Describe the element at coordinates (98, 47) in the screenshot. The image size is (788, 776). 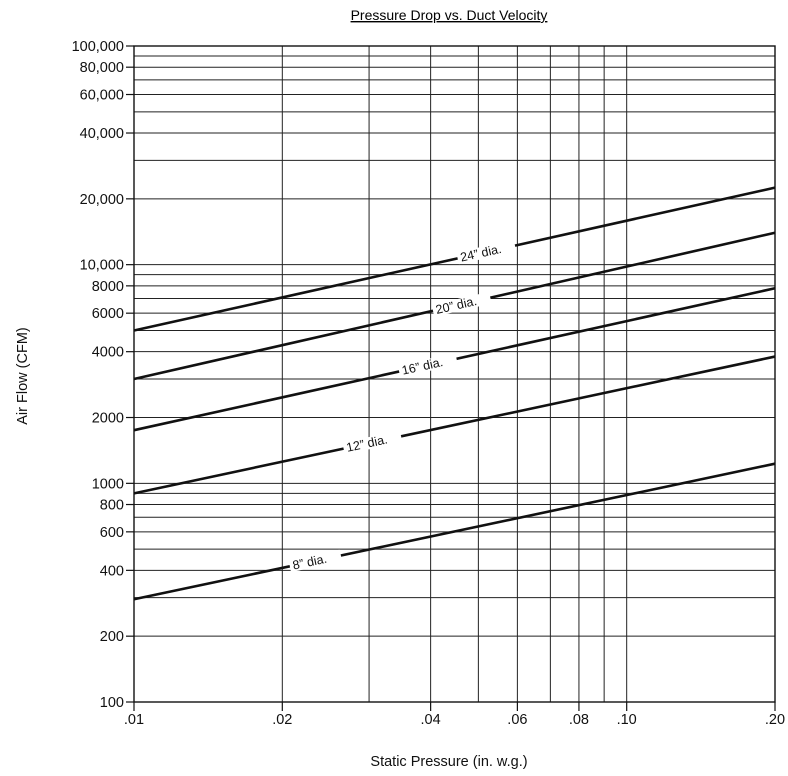
I see `y-tick-label-100-000: 100,000` at that location.